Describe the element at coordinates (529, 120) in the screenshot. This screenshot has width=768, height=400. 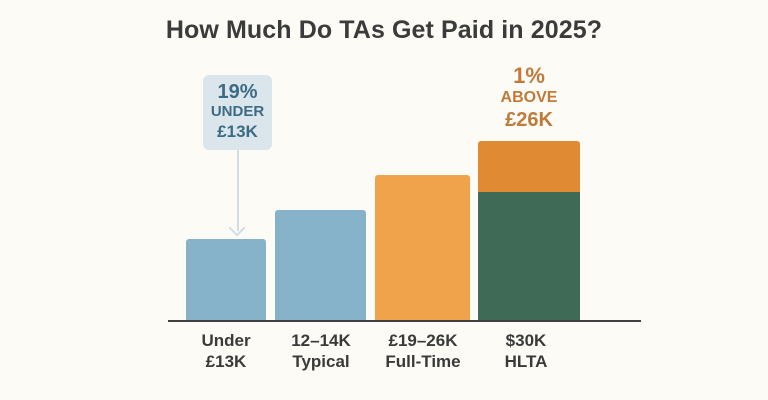
I see `annotation-line3: £26K` at that location.